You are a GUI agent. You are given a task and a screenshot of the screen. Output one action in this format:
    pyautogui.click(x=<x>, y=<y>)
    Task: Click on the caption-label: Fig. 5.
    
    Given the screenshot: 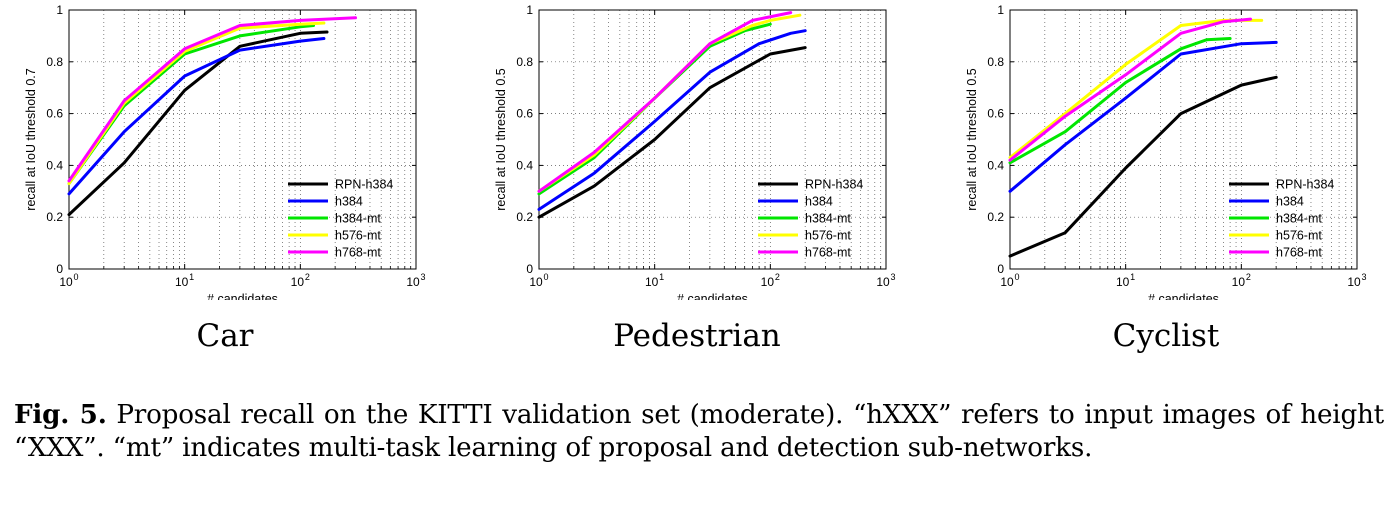 What is the action you would take?
    pyautogui.click(x=60, y=414)
    